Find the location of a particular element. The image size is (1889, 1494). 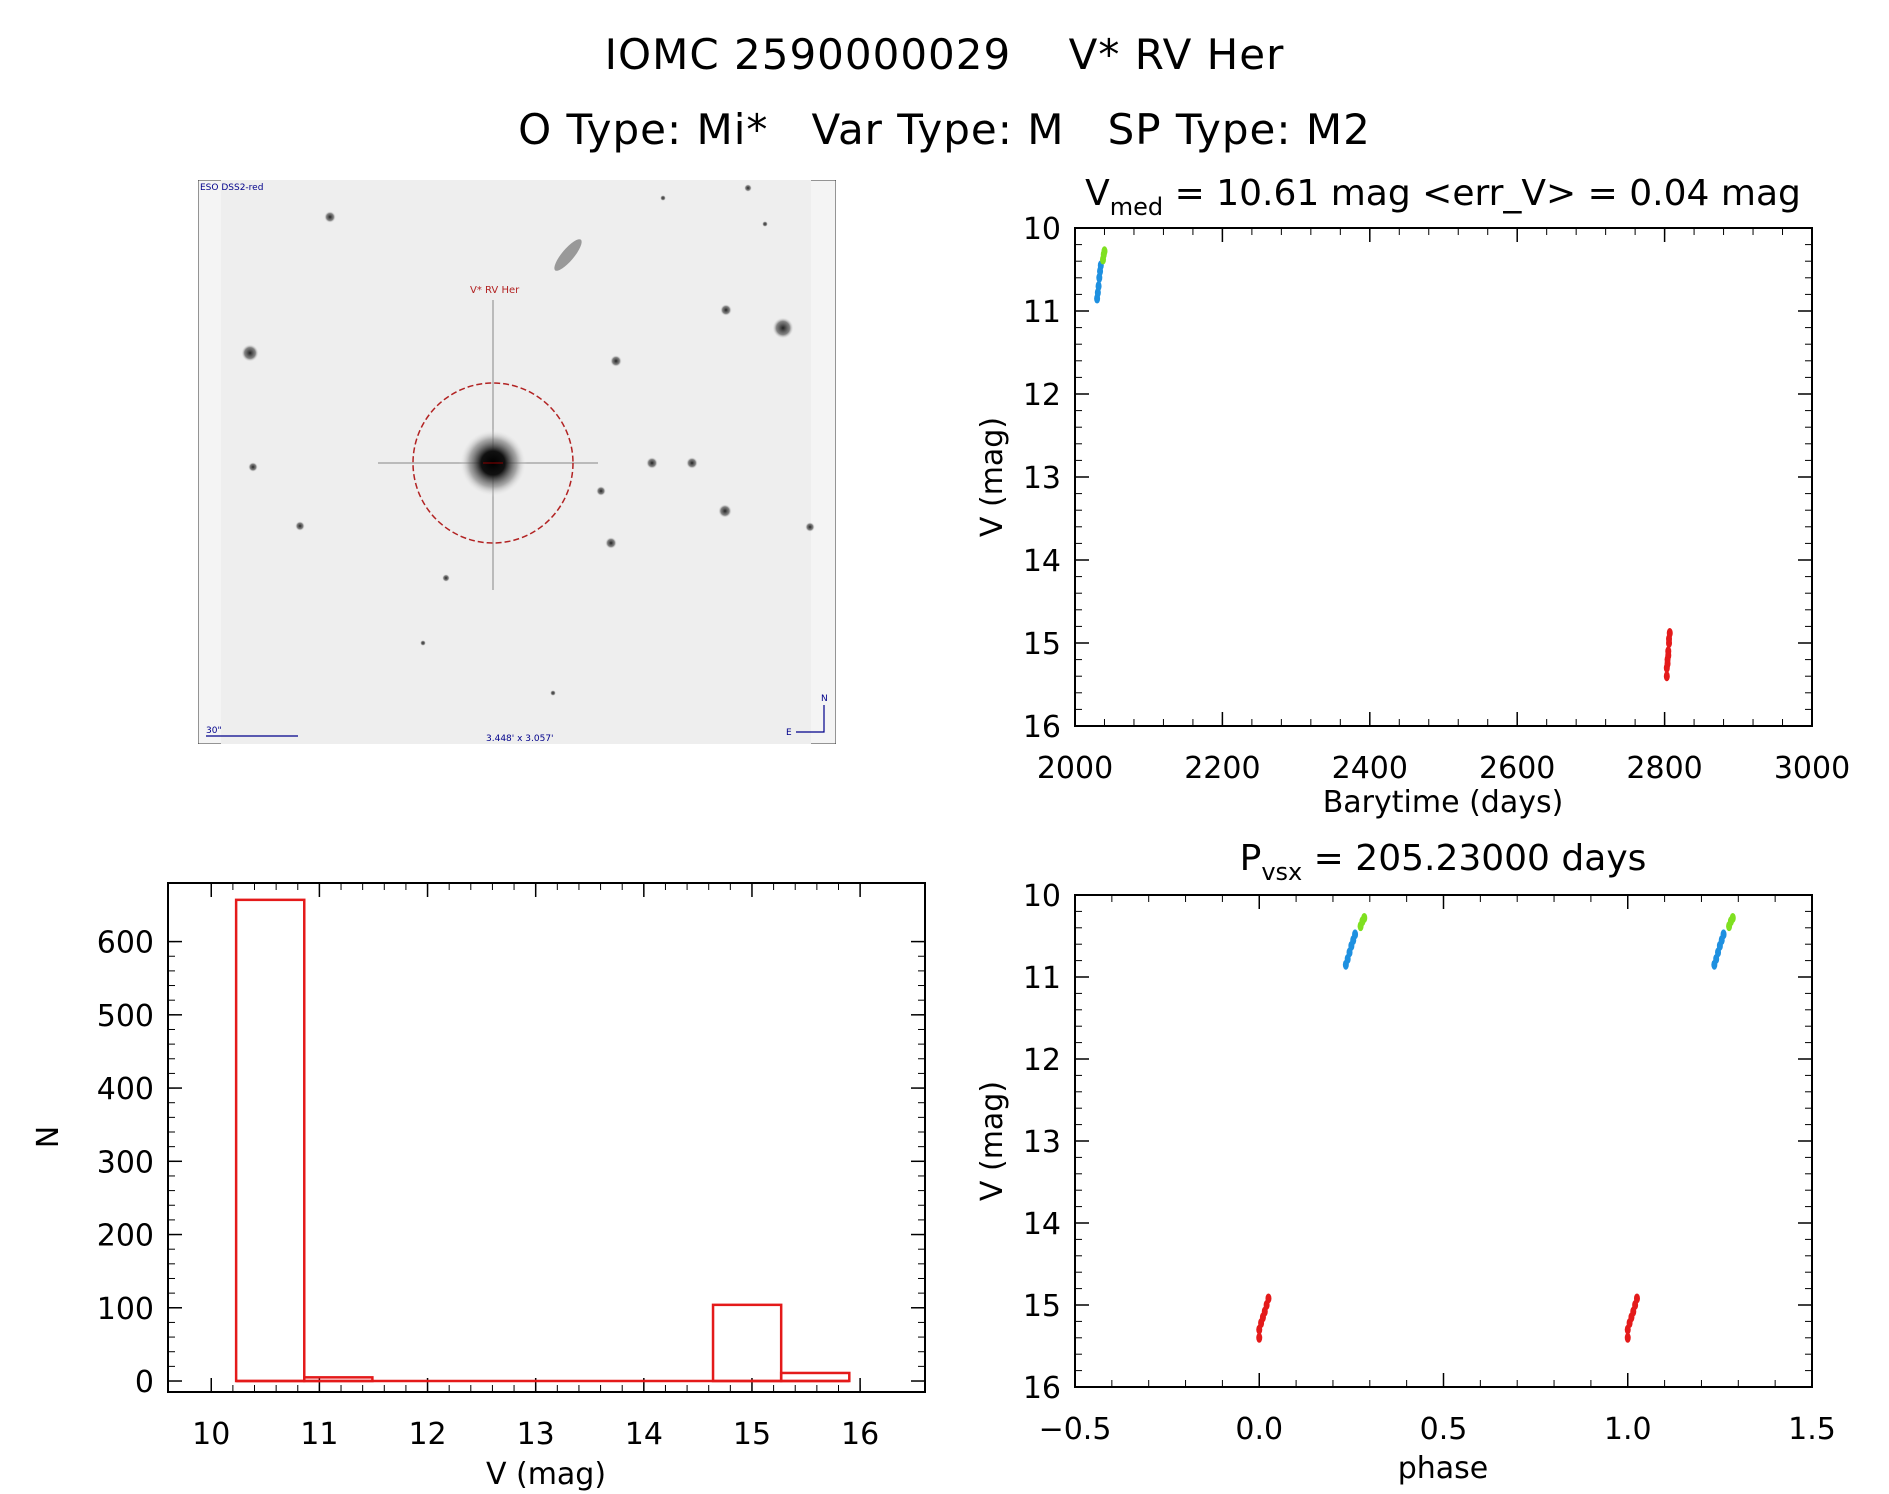

light_curve-ytick-label: 10 is located at coordinates (1042, 229).